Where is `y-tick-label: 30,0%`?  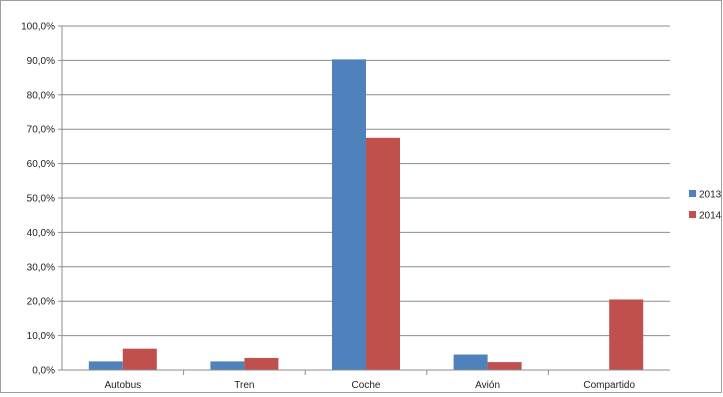 y-tick-label: 30,0% is located at coordinates (41, 267).